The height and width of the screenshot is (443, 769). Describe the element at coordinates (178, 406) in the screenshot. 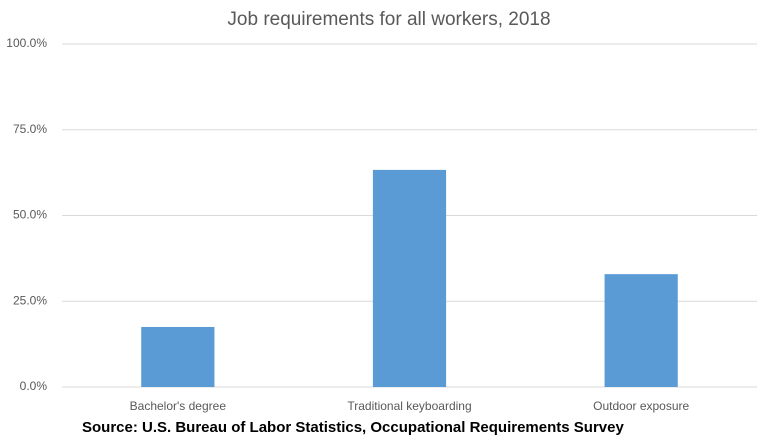

I see `x-tick-label: Bachelor's degree` at that location.